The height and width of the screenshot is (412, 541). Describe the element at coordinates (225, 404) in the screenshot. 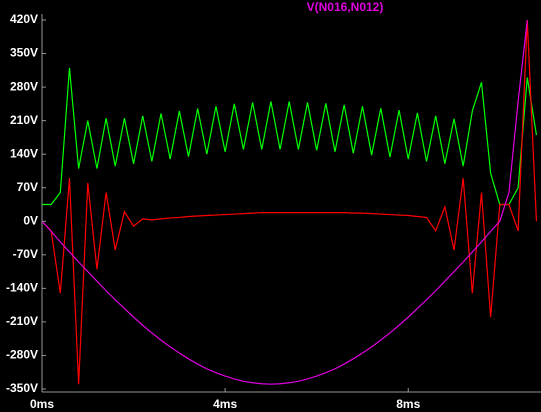

I see `x-tick-label: 4ms` at that location.